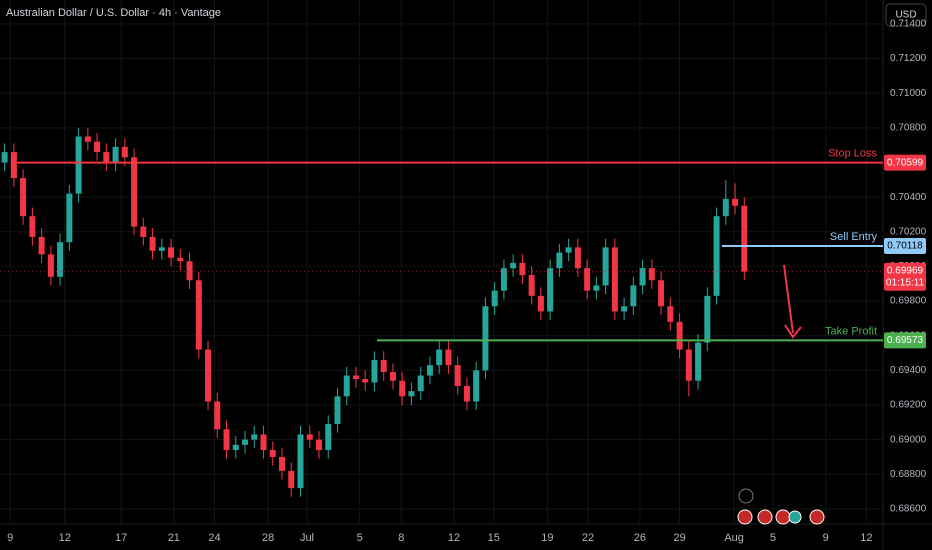  Describe the element at coordinates (174, 538) in the screenshot. I see `x-tick-label: 21` at that location.